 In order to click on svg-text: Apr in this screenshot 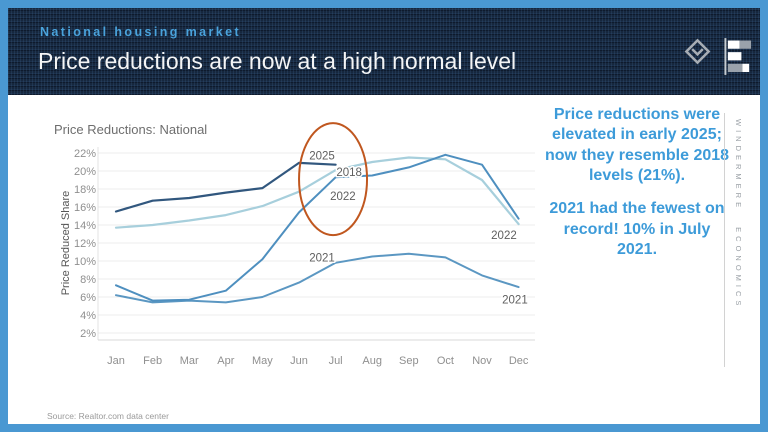, I will do `click(225, 361)`.